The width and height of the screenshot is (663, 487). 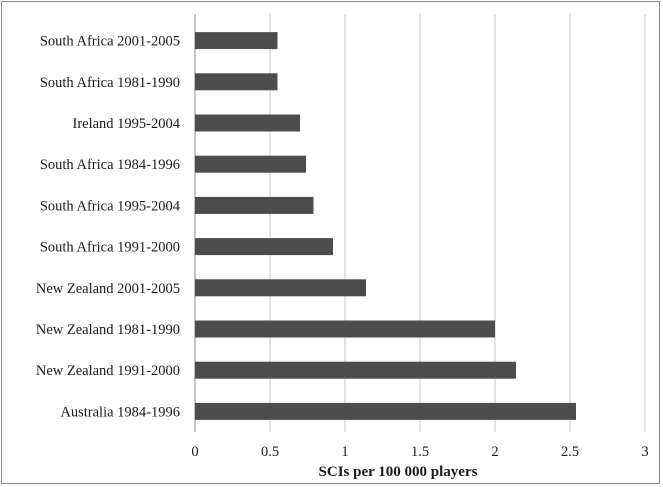 What do you see at coordinates (110, 42) in the screenshot?
I see `category-label: South Africa 2001-2005` at bounding box center [110, 42].